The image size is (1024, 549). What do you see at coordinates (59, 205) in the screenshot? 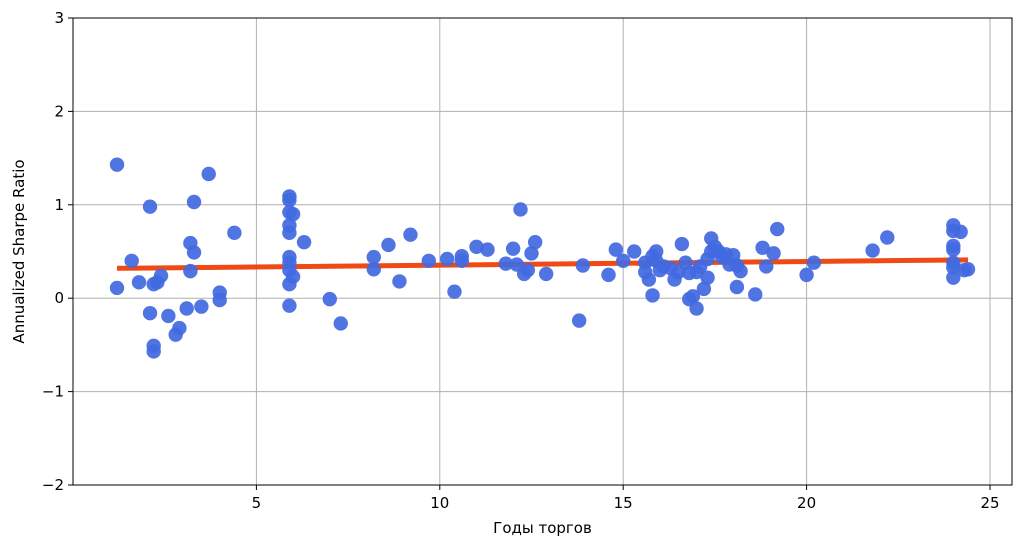
I see `y-tick-label: 1` at bounding box center [59, 205].